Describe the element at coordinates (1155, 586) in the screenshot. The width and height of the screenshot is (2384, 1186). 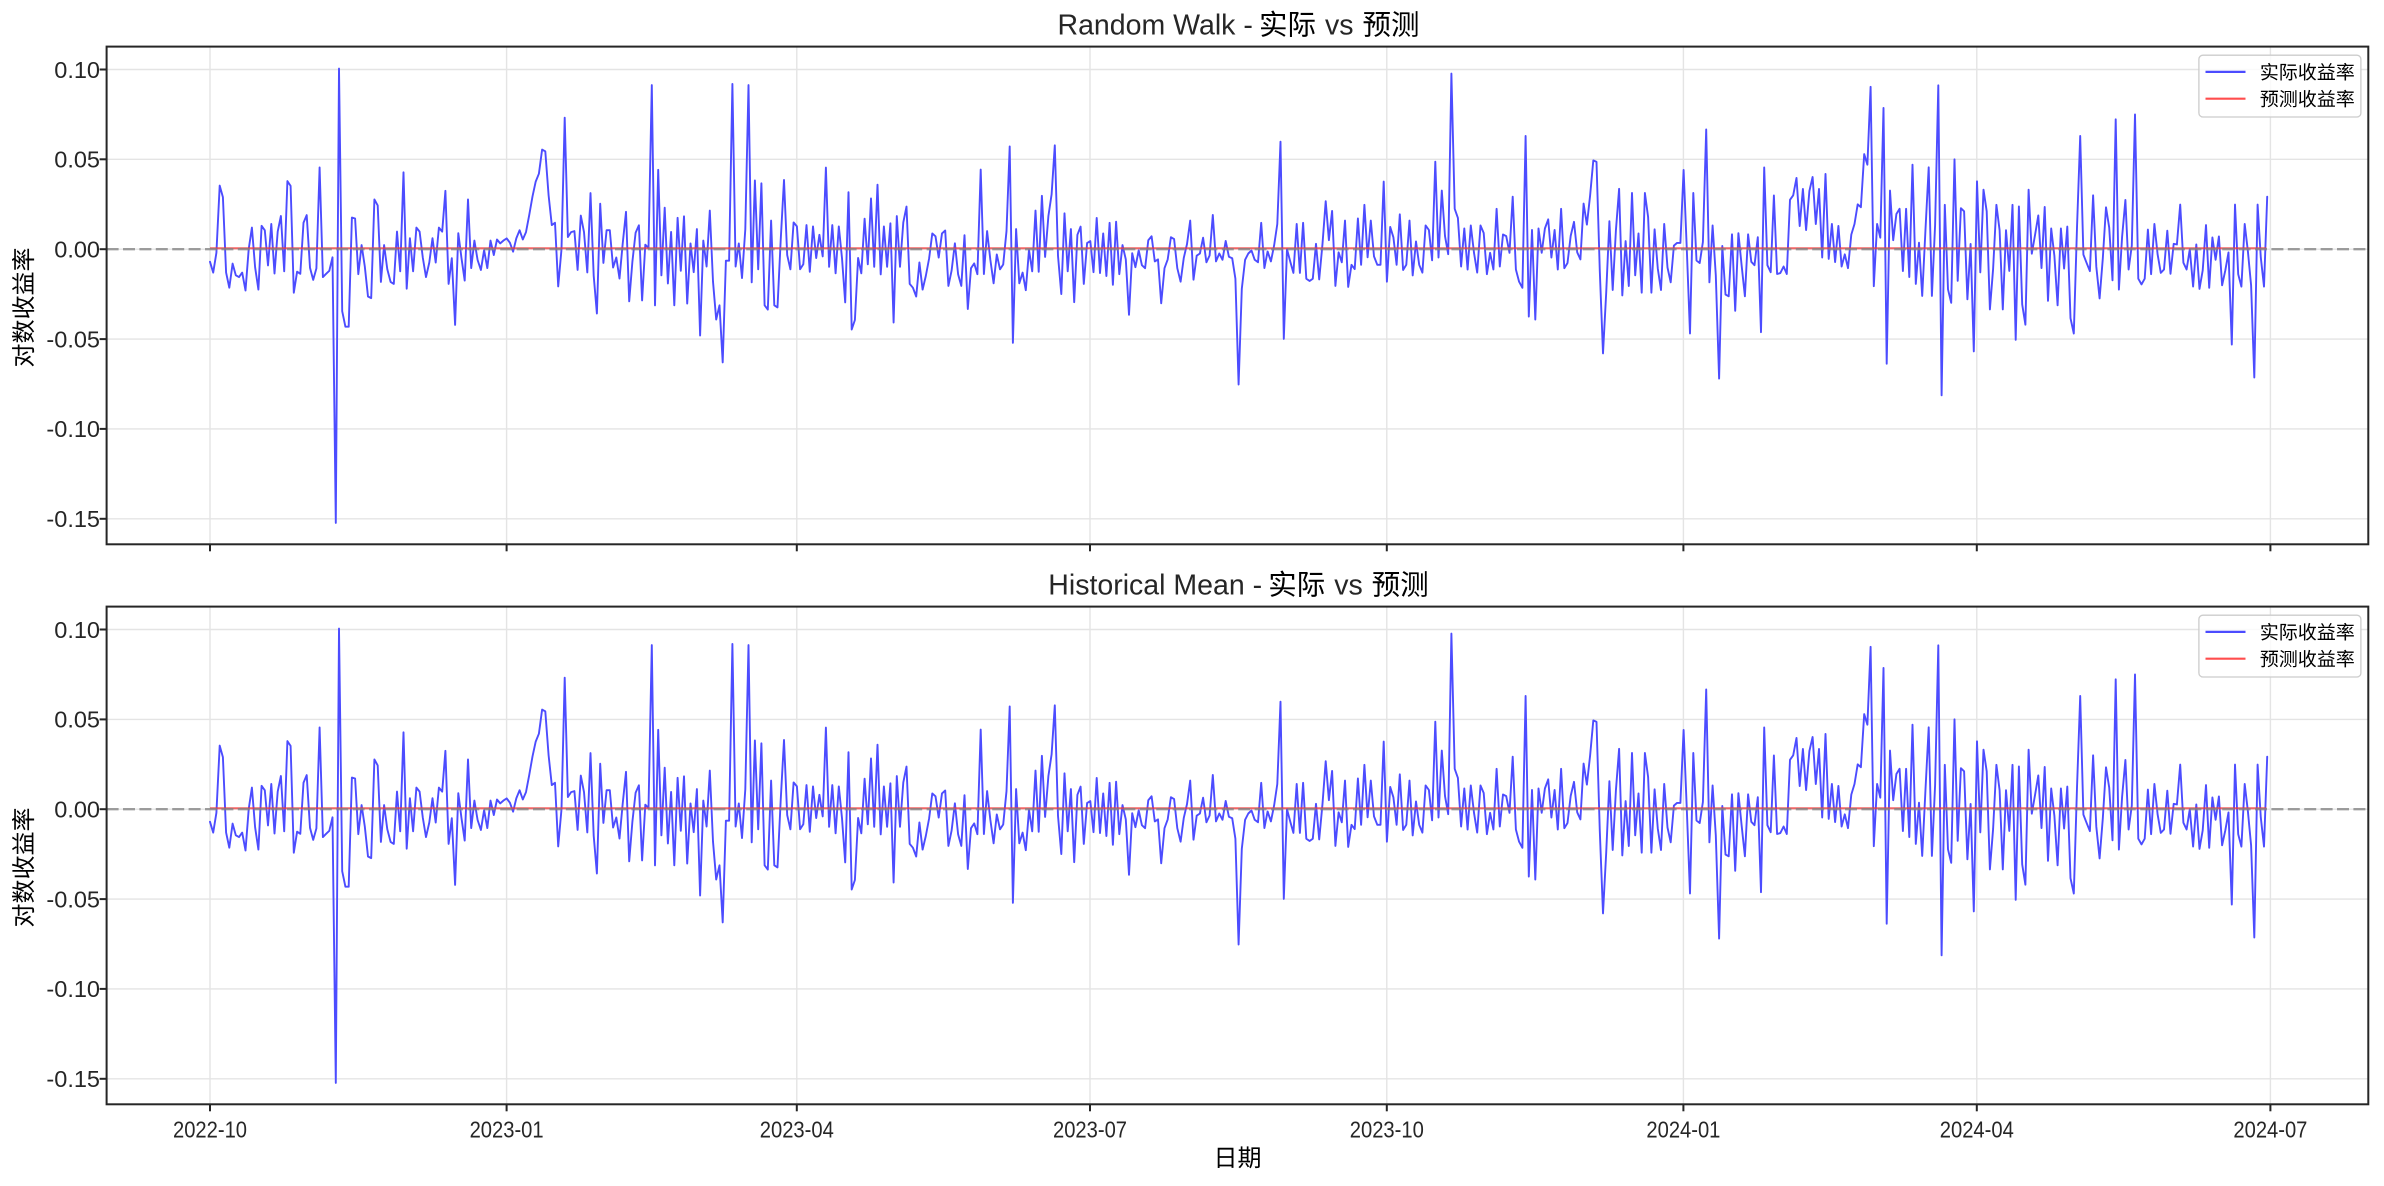
I see `svg-text: Historical Mean -` at that location.